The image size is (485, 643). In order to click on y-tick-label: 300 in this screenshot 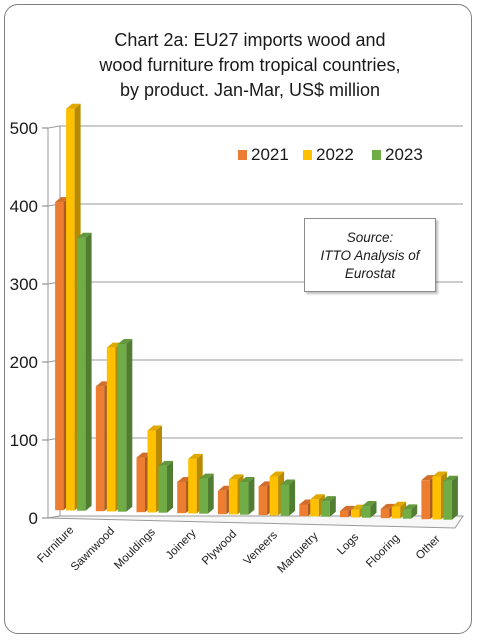, I will do `click(24, 284)`.